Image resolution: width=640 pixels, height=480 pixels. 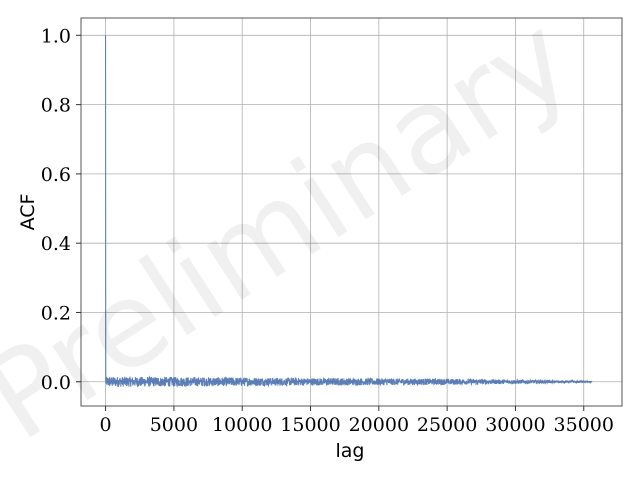 What do you see at coordinates (350, 451) in the screenshot?
I see `x-axis-label: lag` at bounding box center [350, 451].